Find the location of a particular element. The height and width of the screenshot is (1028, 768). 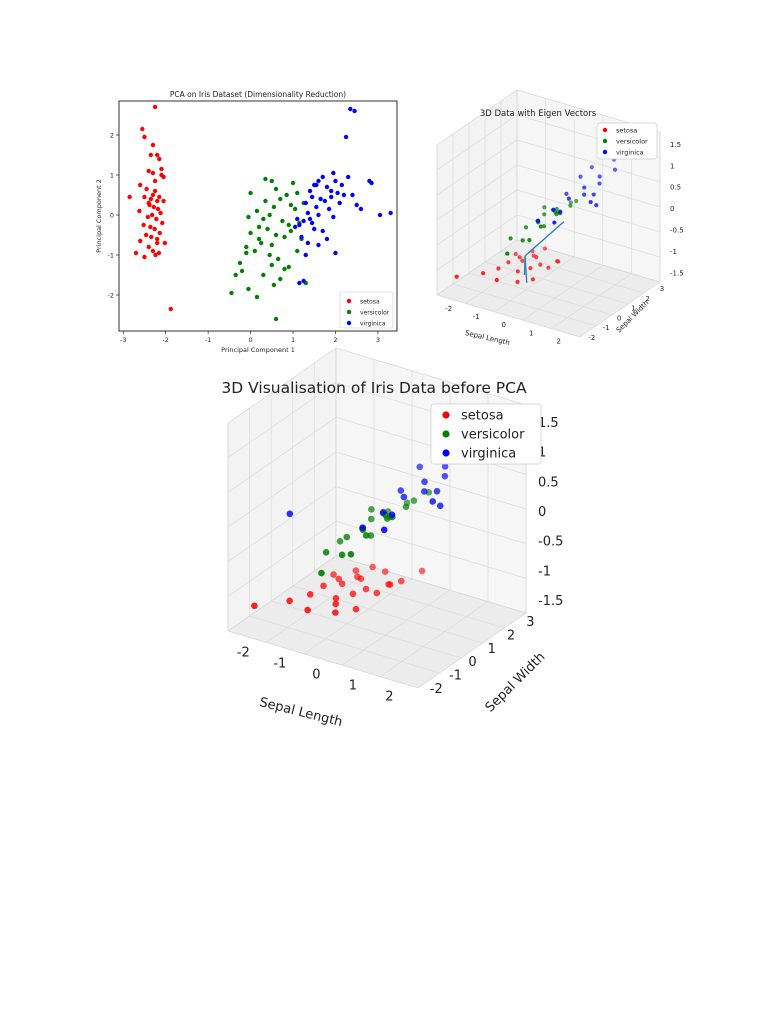

x-axis-label: Sepal Length is located at coordinates (487, 338).